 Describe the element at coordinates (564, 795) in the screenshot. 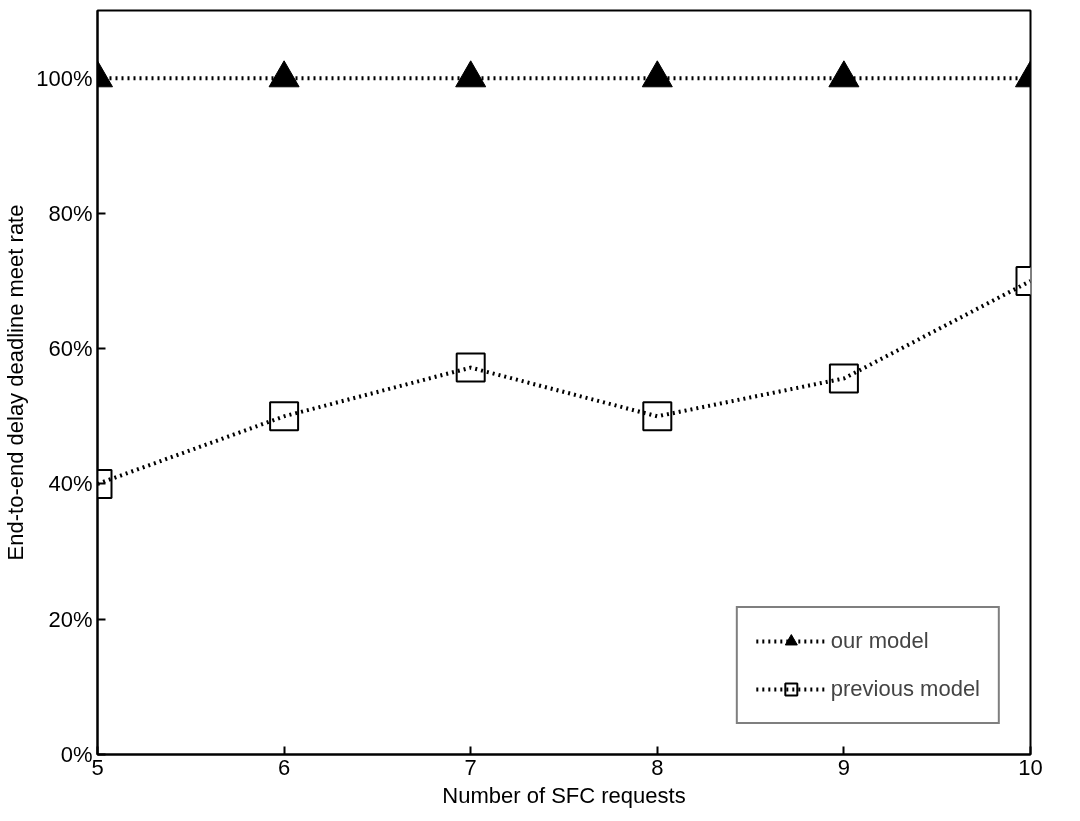

I see `x-axis-title: Number of SFC requests` at that location.